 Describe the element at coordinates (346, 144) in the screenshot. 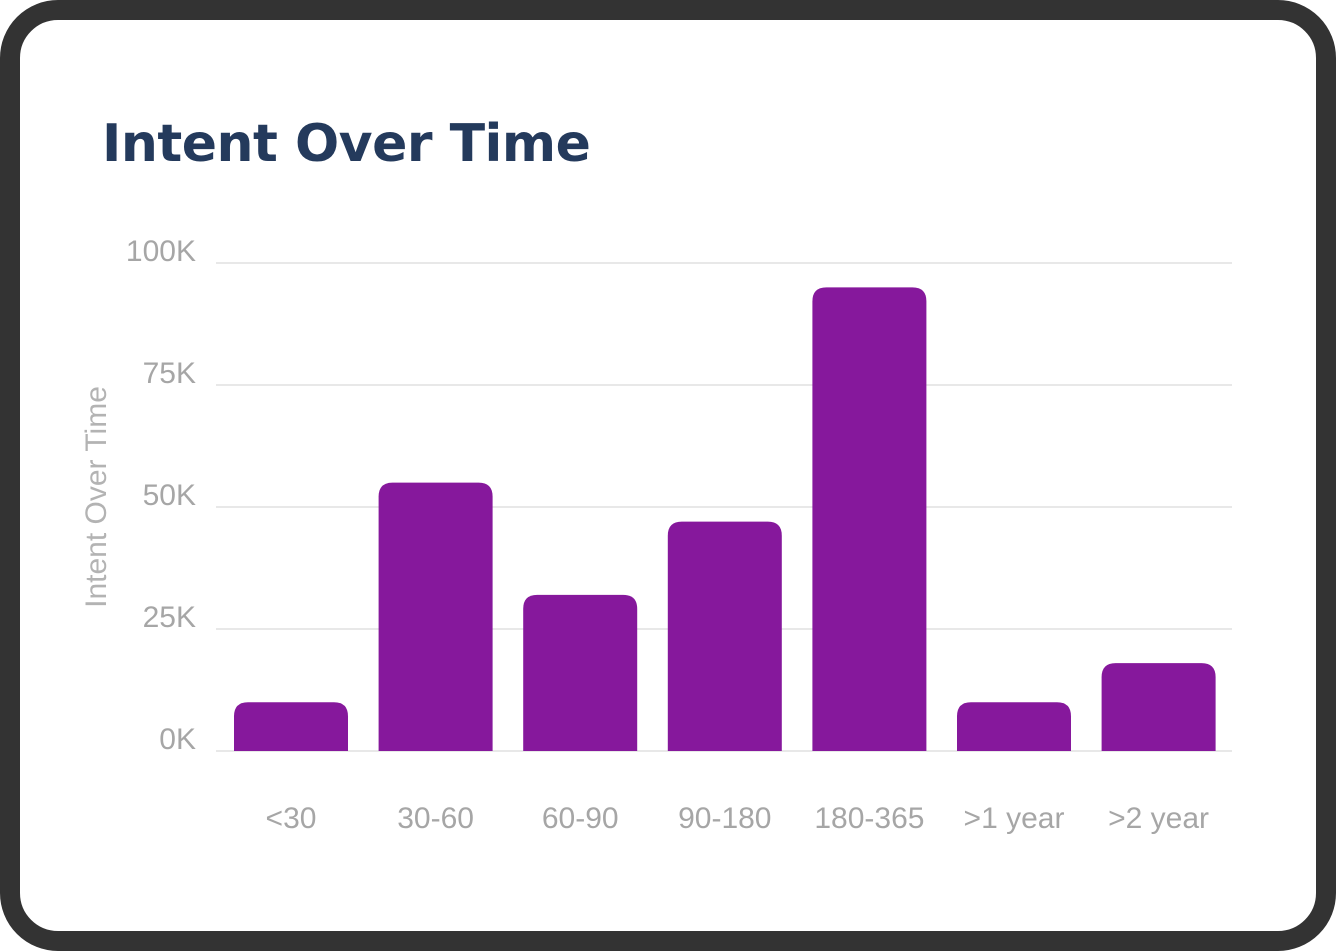

I see `chart-title: Intent Over Time` at that location.